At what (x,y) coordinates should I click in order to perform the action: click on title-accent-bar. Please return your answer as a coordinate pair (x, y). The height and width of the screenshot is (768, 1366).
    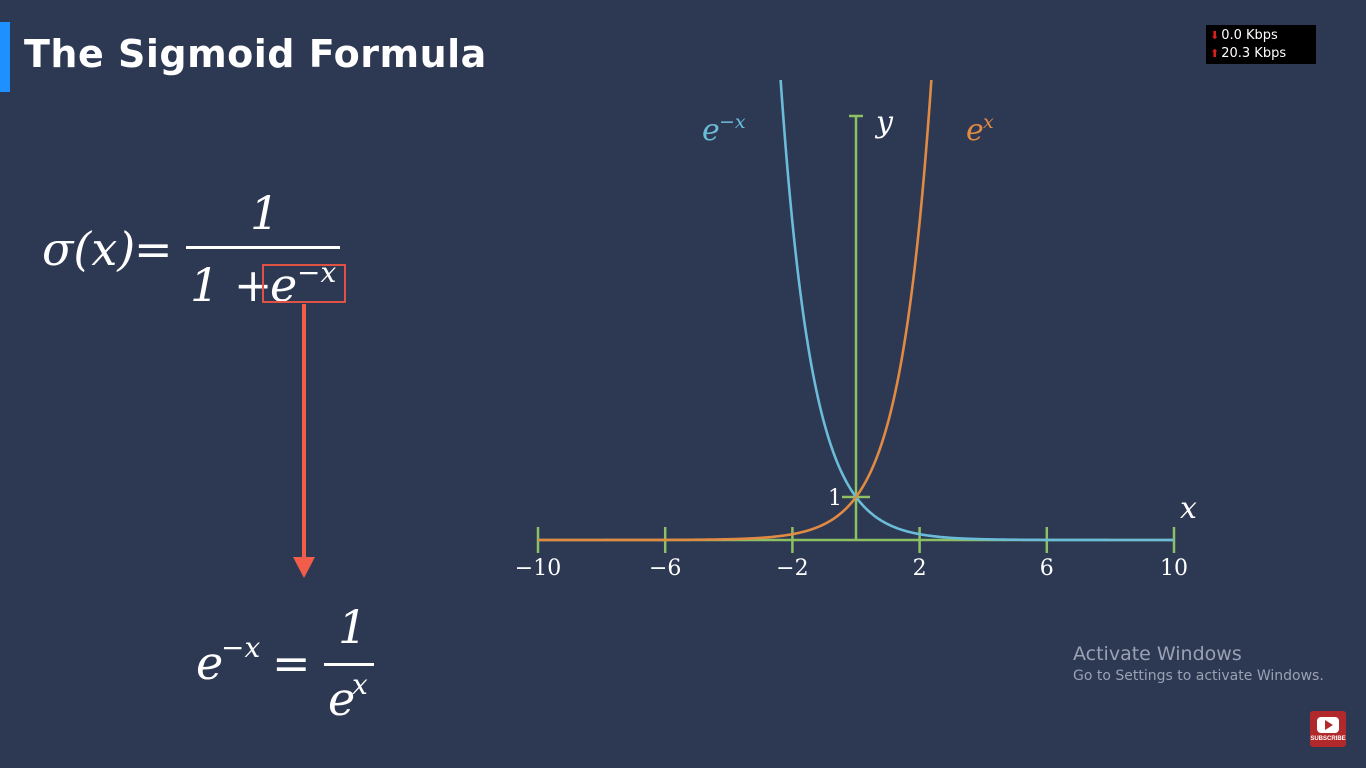
    Looking at the image, I should click on (5, 57).